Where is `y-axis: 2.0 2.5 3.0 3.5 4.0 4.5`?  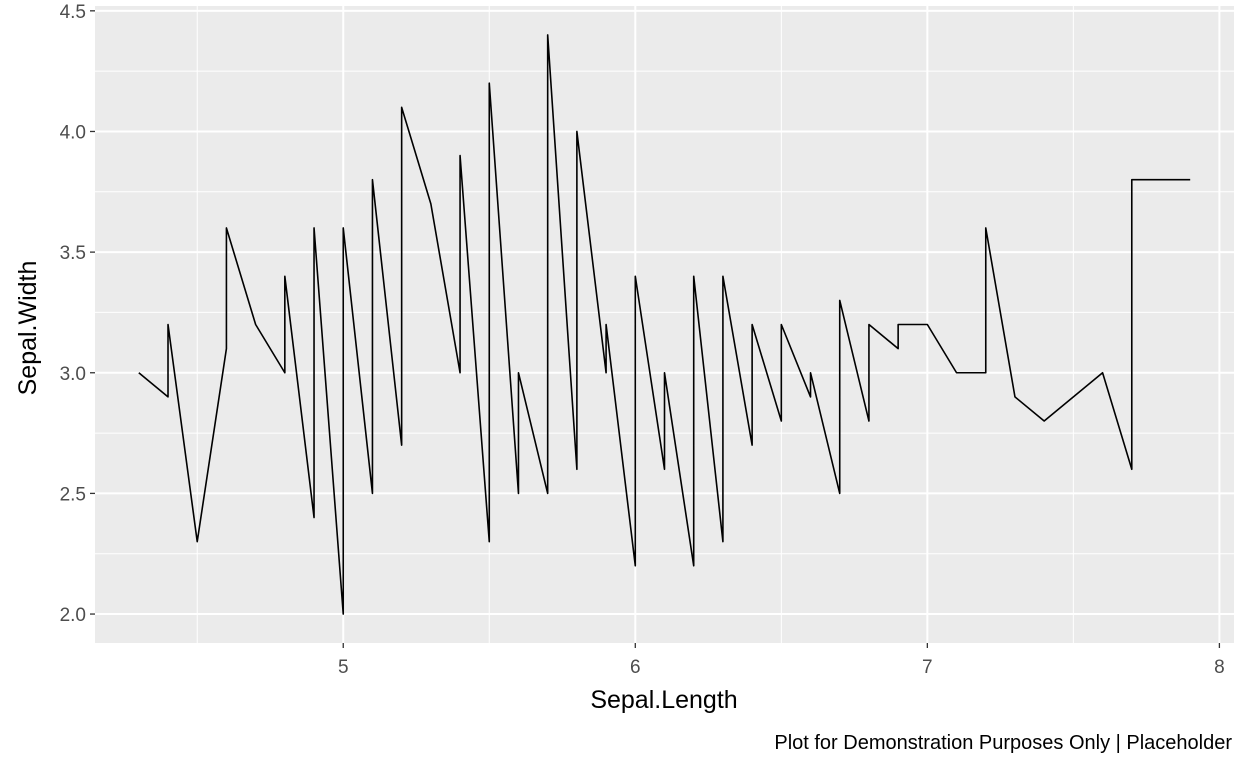
y-axis: 2.0 2.5 3.0 3.5 4.0 4.5 is located at coordinates (77, 314).